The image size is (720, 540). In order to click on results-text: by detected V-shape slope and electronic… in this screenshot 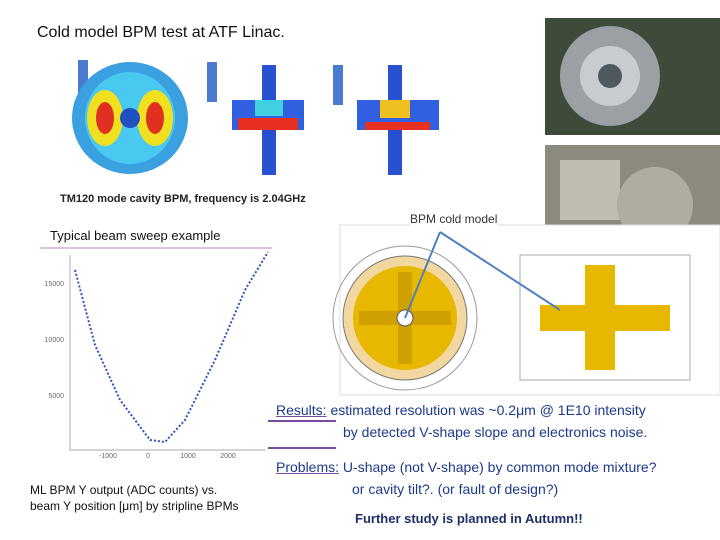, I will do `click(495, 432)`.